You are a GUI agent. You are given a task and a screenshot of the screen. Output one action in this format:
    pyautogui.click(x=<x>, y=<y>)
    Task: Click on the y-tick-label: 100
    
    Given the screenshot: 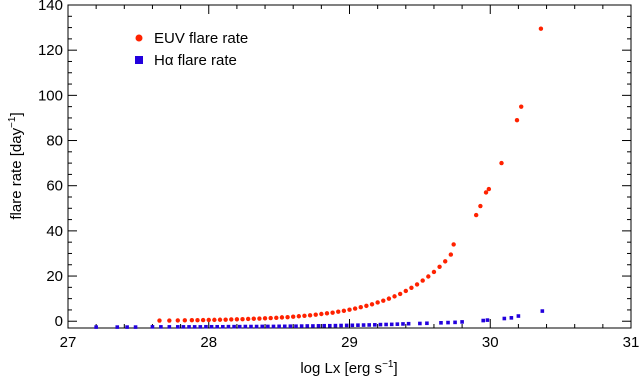 What is the action you would take?
    pyautogui.click(x=50, y=95)
    